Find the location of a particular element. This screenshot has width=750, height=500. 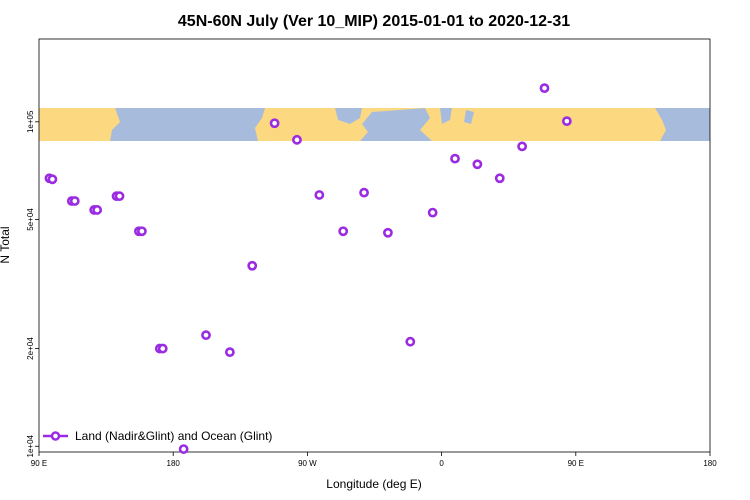

y-tick-label: 1e+04 is located at coordinates (30, 445).